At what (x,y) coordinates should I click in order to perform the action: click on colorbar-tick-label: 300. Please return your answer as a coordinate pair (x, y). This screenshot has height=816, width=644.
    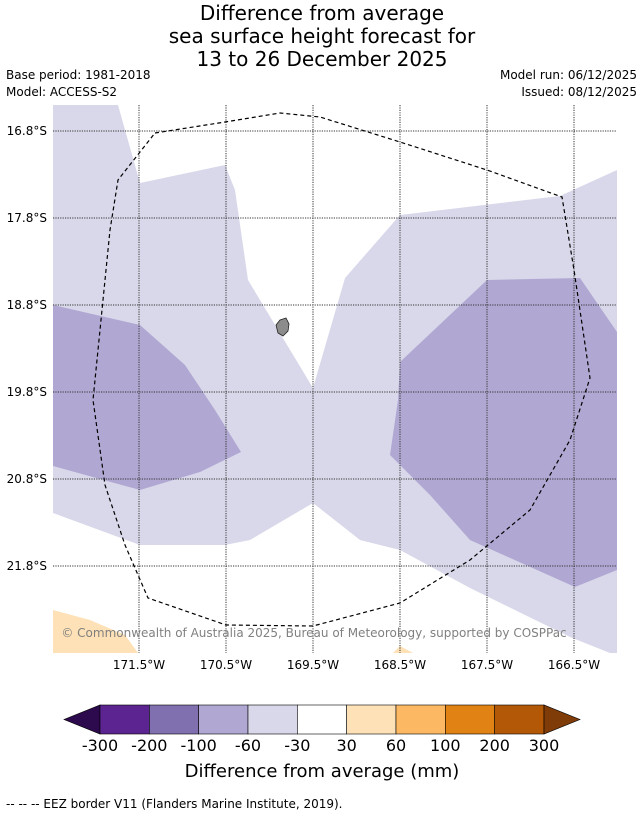
    Looking at the image, I should click on (544, 745).